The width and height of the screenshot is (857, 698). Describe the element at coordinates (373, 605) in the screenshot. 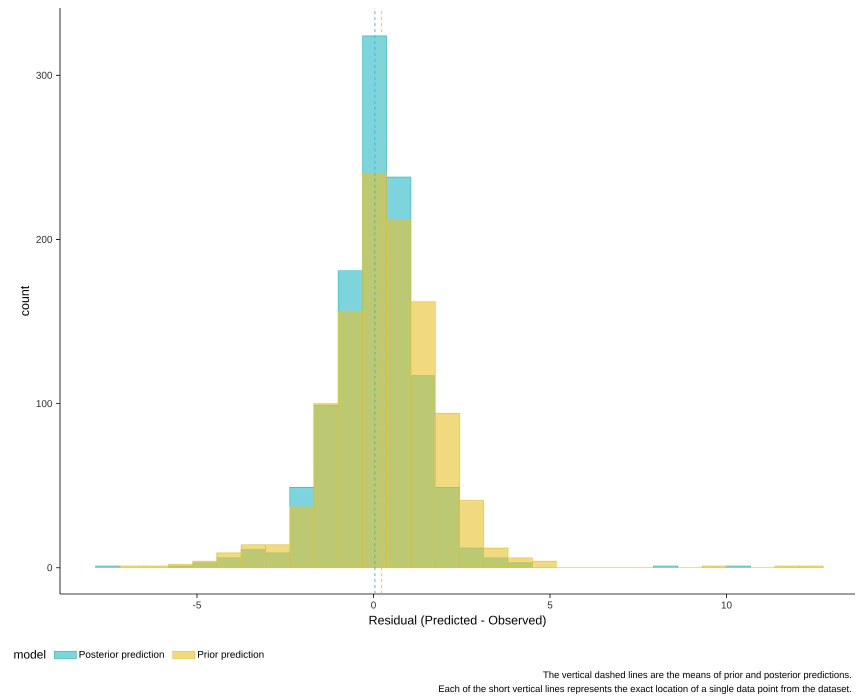

I see `x-tick-label: 0` at that location.